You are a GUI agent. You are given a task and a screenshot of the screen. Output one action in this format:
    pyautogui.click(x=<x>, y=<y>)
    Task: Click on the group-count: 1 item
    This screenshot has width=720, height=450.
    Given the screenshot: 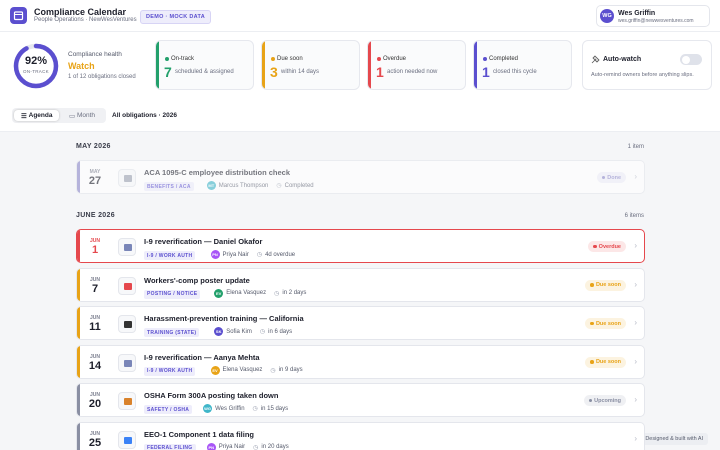 What is the action you would take?
    pyautogui.click(x=635, y=147)
    